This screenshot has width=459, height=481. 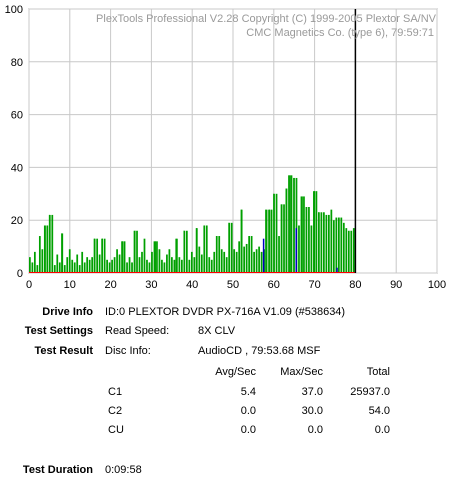 What do you see at coordinates (437, 285) in the screenshot?
I see `x-tick-label: 100` at bounding box center [437, 285].